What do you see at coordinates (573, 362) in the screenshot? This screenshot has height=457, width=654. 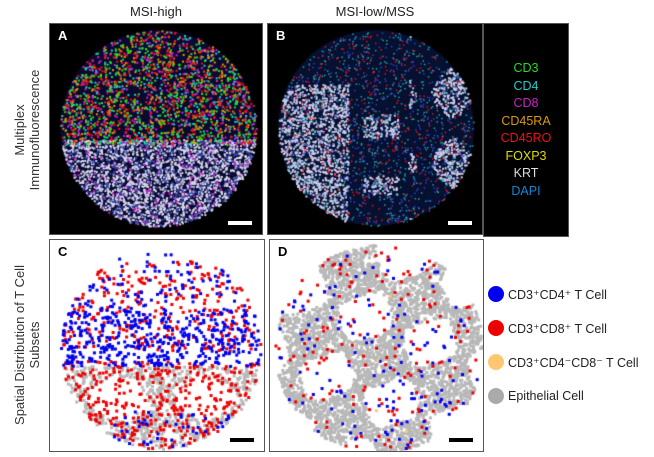 I see `legend-label: CD3⁺CD4⁻CD8⁻ T Cell` at bounding box center [573, 362].